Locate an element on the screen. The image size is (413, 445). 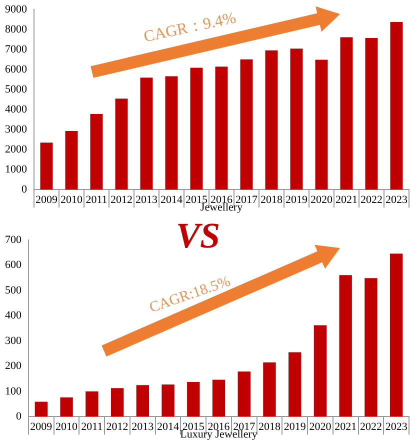
y-tick-label: 100 is located at coordinates (13, 391).